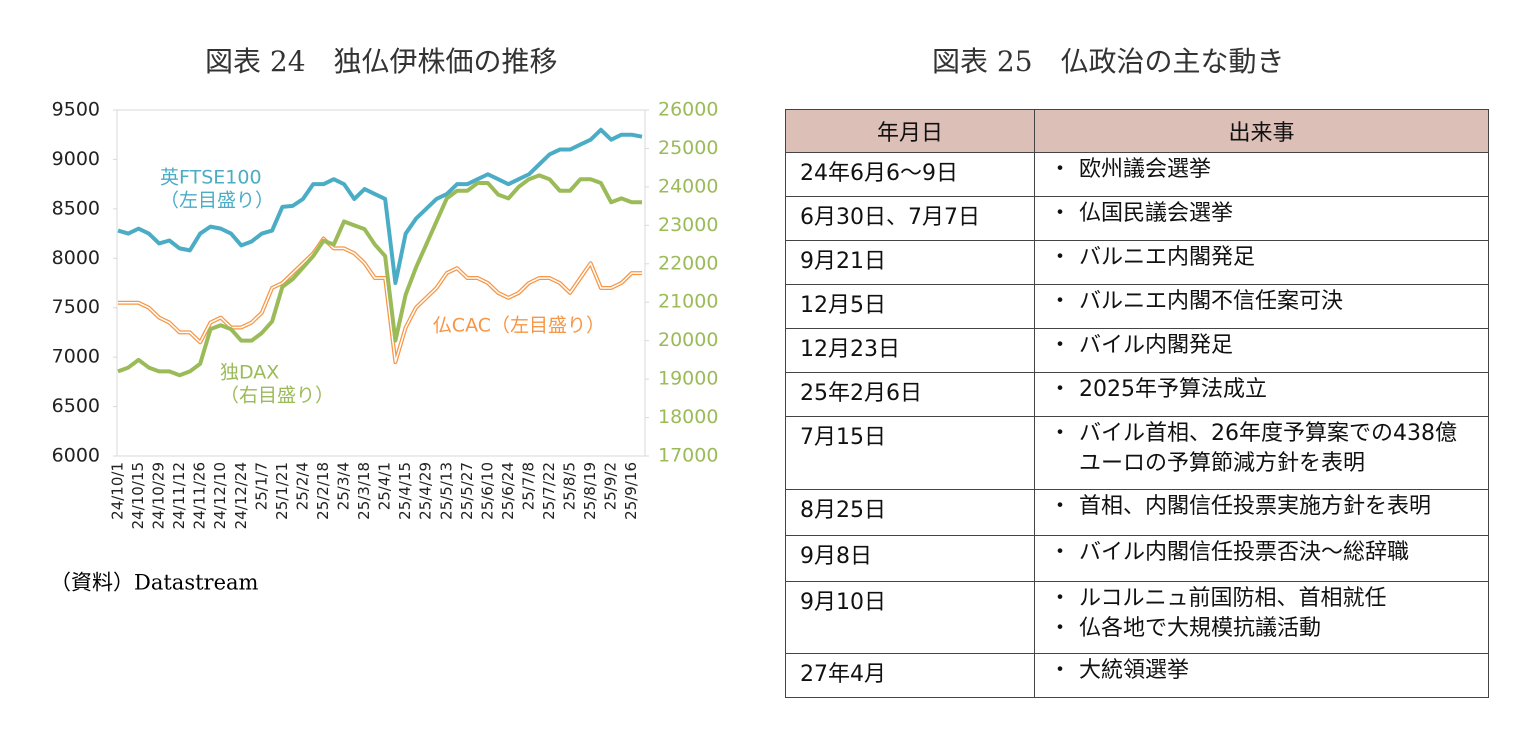 The width and height of the screenshot is (1536, 749). Describe the element at coordinates (217, 201) in the screenshot. I see `annotation: （左目盛り）` at that location.